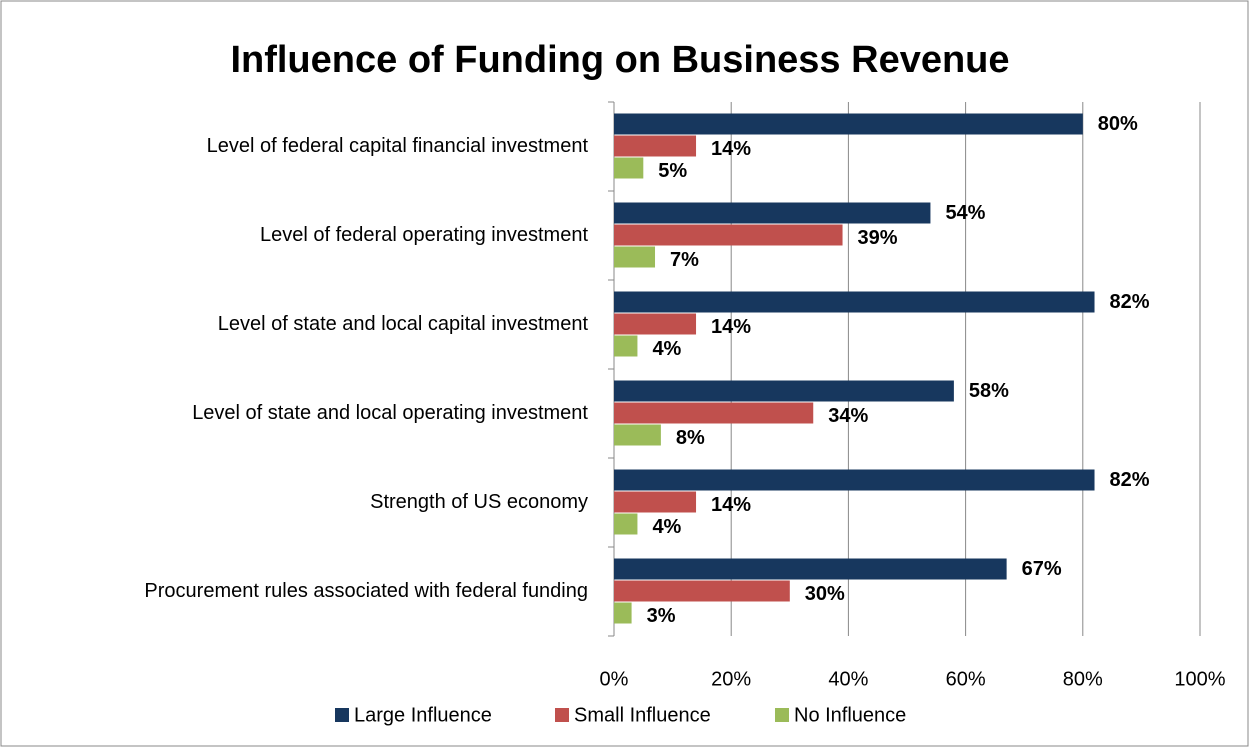  What do you see at coordinates (848, 416) in the screenshot?
I see `value-label: 34%` at bounding box center [848, 416].